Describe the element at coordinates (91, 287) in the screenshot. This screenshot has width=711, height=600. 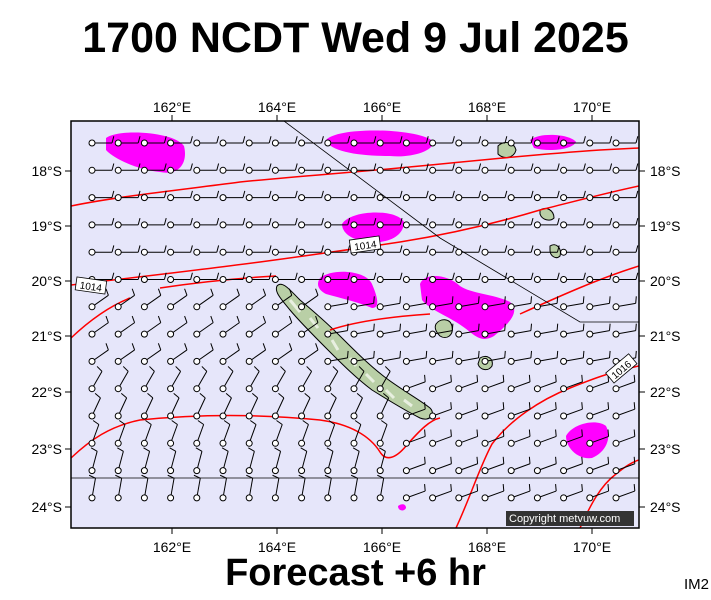
I see `isobar-label: 1014` at that location.